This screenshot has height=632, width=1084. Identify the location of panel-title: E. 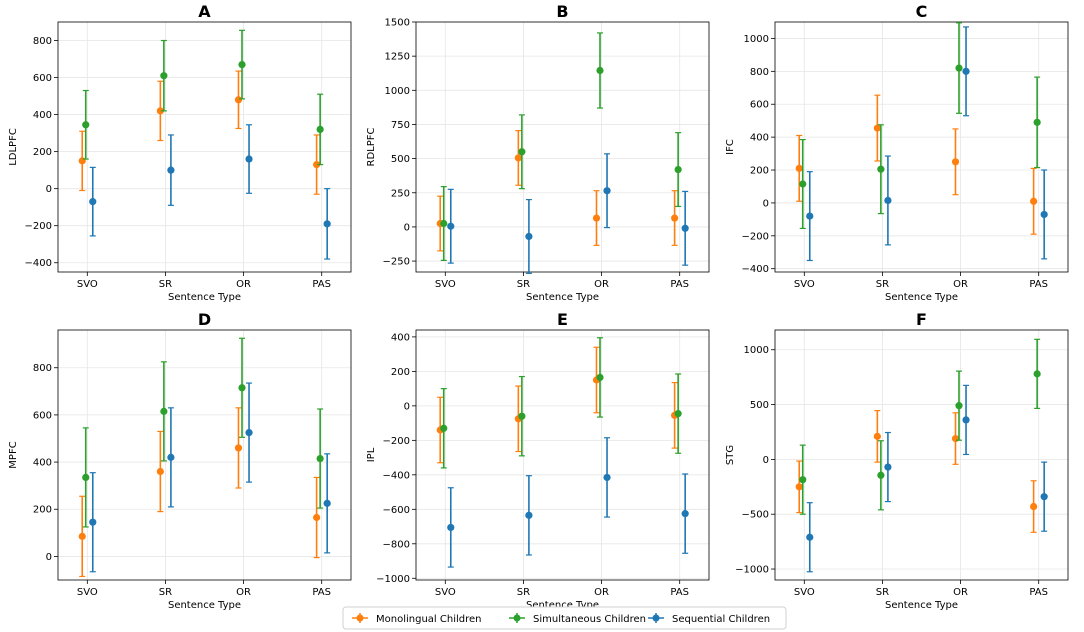
(562, 319).